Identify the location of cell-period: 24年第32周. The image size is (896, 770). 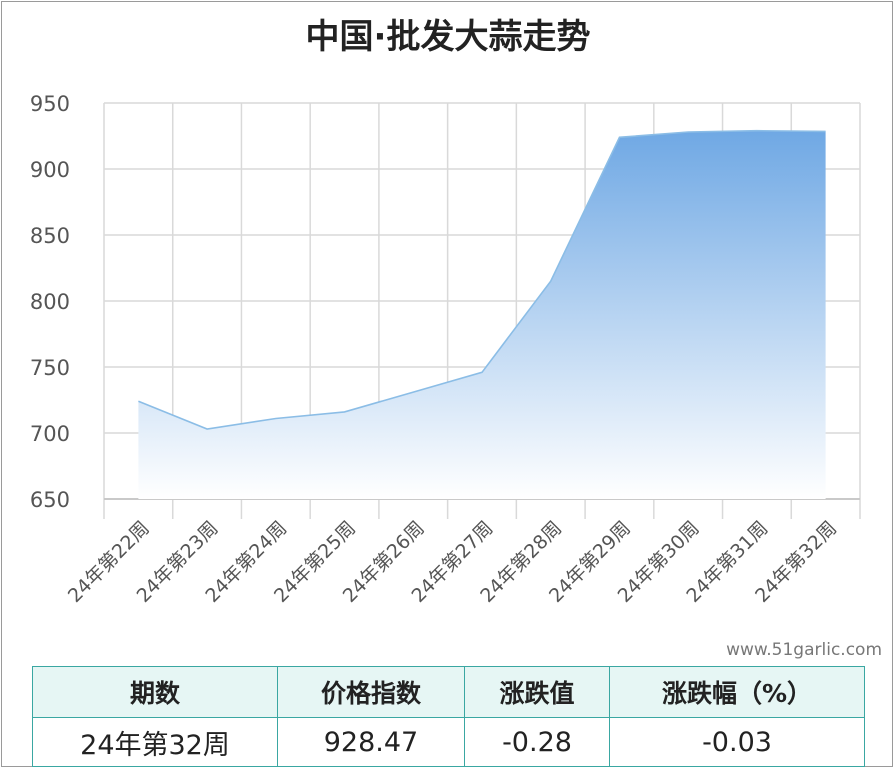
(155, 742).